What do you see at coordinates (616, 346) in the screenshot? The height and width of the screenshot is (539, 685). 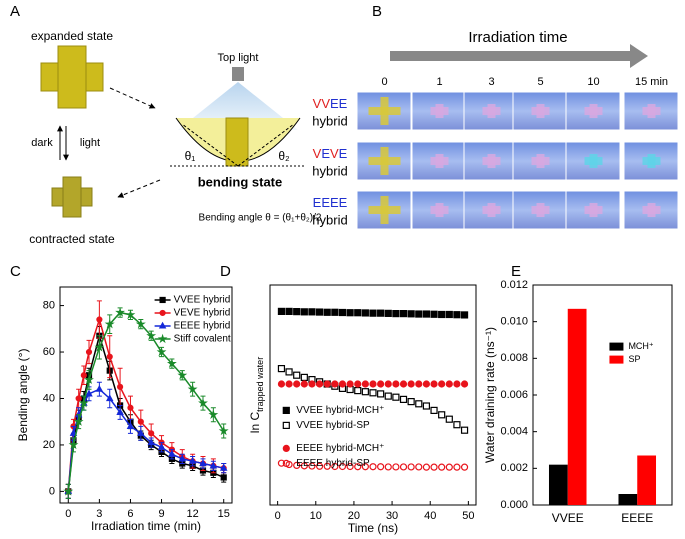 I see `legend-swatch` at bounding box center [616, 346].